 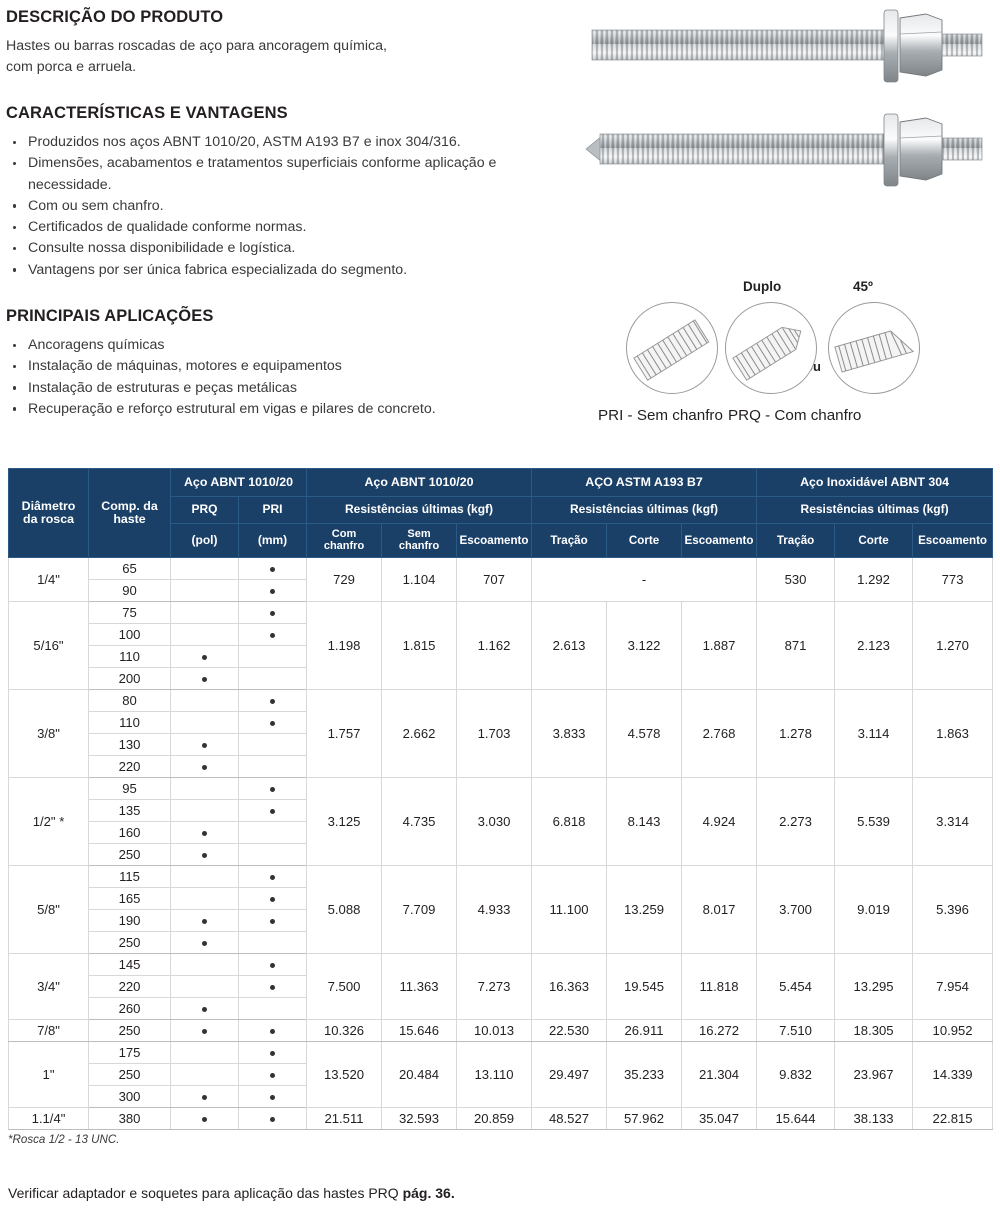 What do you see at coordinates (644, 540) in the screenshot?
I see `th-abnt-corte: Corte` at bounding box center [644, 540].